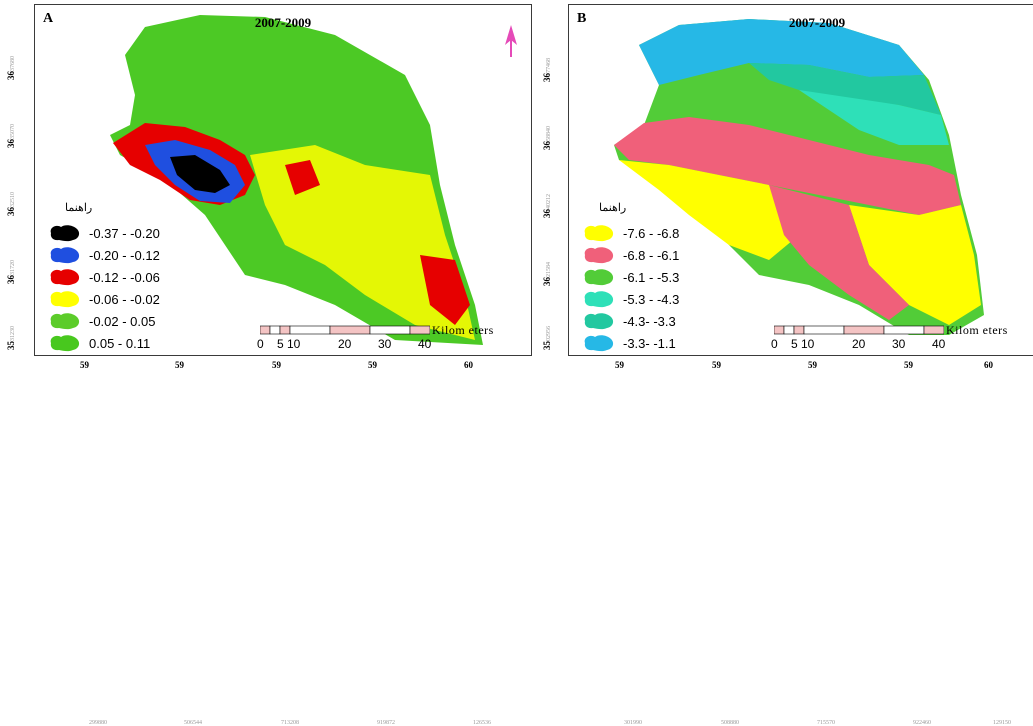  What do you see at coordinates (124, 299) in the screenshot?
I see `legend-label: -0.06 - -0.02` at bounding box center [124, 299].